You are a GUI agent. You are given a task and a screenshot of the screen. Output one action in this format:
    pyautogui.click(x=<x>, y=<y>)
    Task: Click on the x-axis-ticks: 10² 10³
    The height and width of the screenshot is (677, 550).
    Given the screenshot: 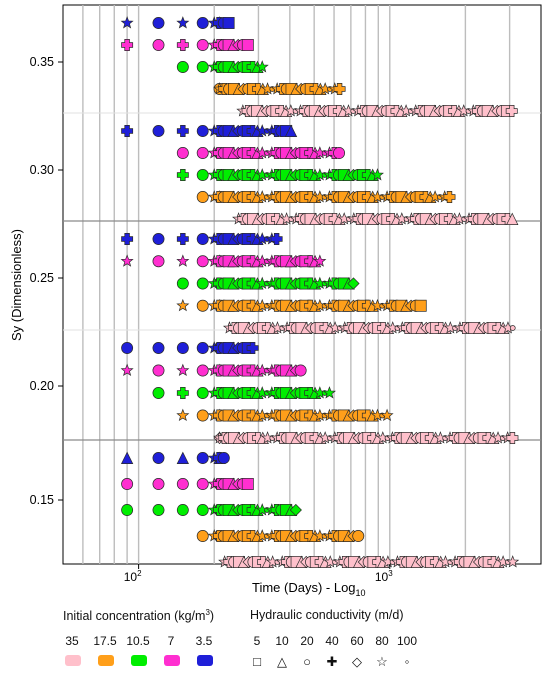 What is the action you would take?
    pyautogui.click(x=258, y=574)
    